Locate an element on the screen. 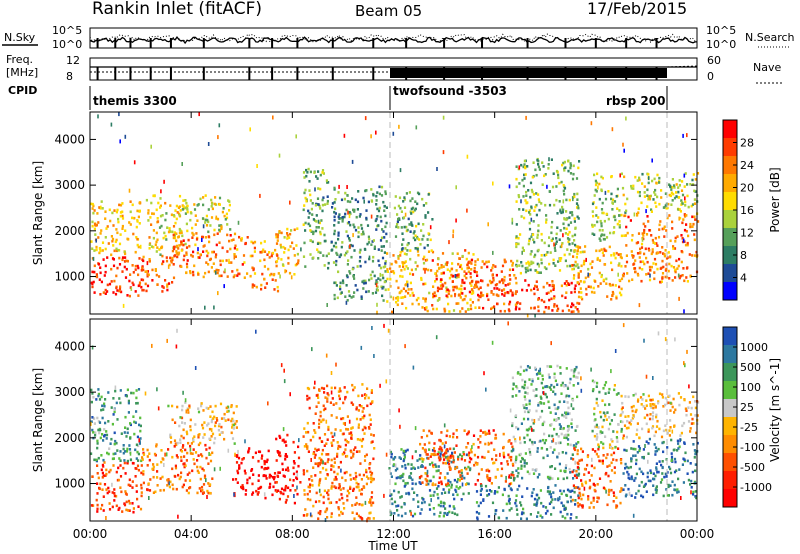 This screenshot has height=554, width=800. power-cells-cell-2075 is located at coordinates (629, 281).